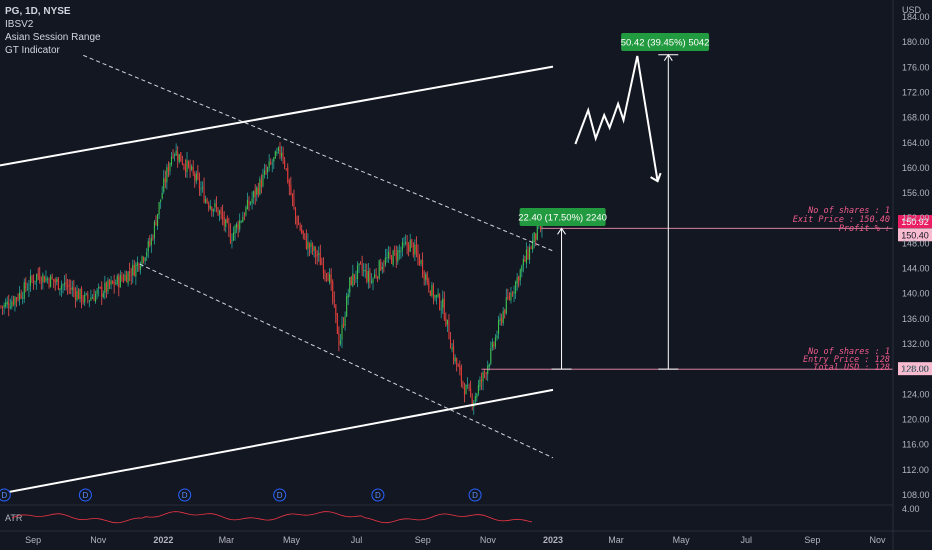  What do you see at coordinates (916, 294) in the screenshot?
I see `y-tick-label: 140.00` at bounding box center [916, 294].